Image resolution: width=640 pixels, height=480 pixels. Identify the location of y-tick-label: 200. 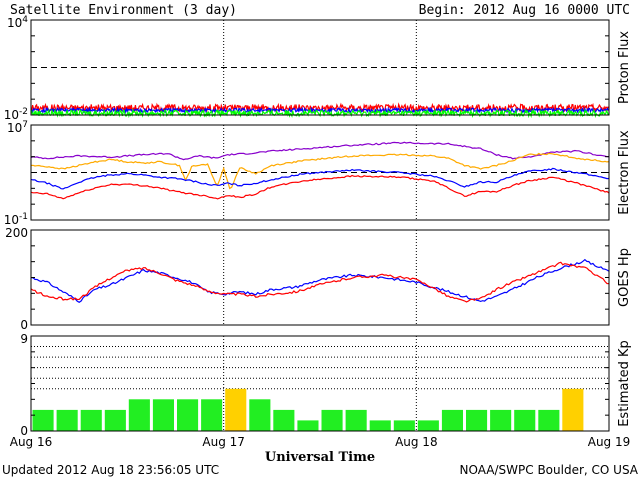
(16, 233).